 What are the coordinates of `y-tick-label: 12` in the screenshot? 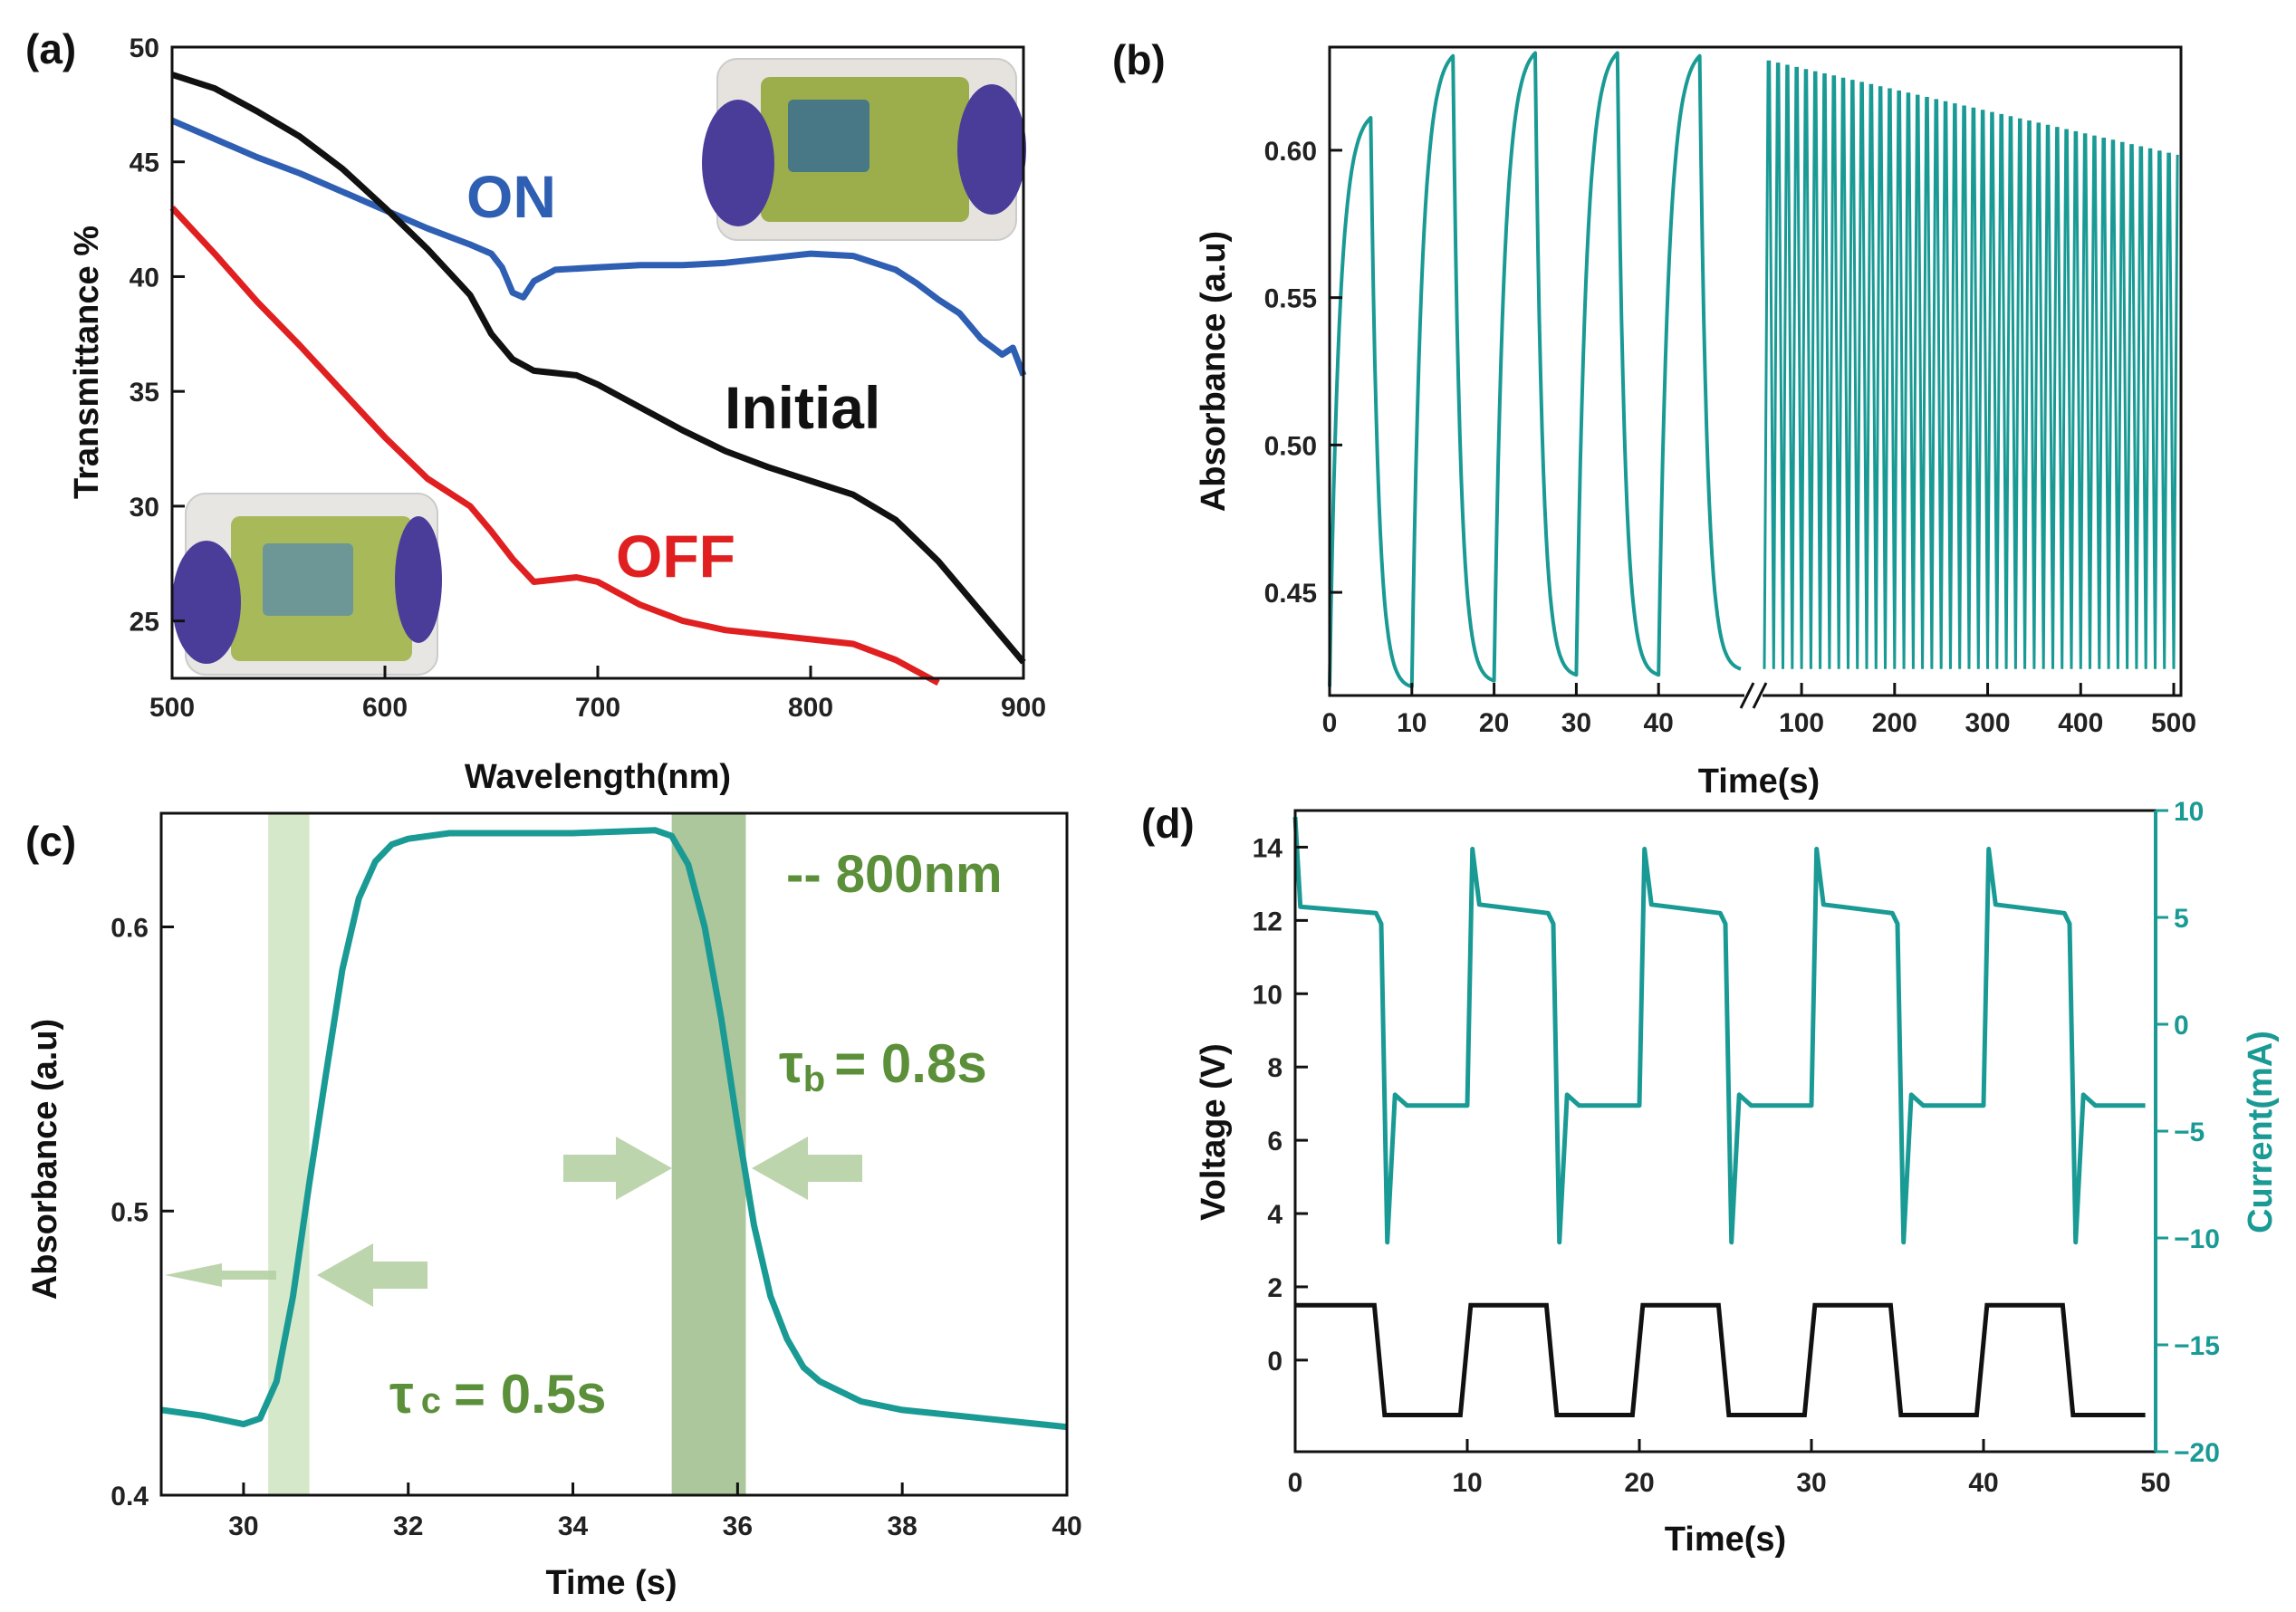 It's located at (1267, 922).